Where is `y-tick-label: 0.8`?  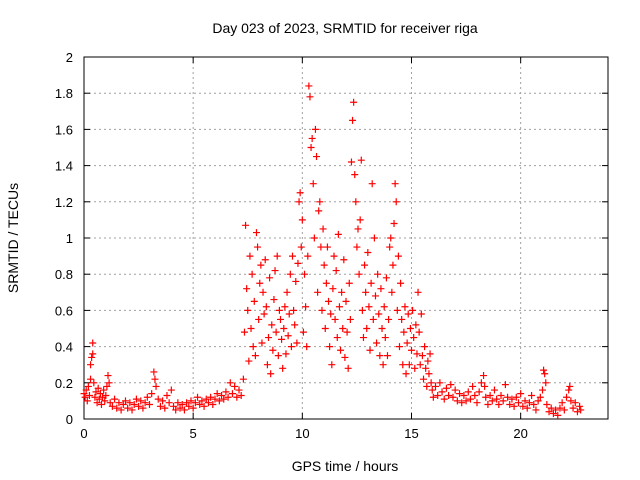
y-tick-label: 0.8 is located at coordinates (64, 274).